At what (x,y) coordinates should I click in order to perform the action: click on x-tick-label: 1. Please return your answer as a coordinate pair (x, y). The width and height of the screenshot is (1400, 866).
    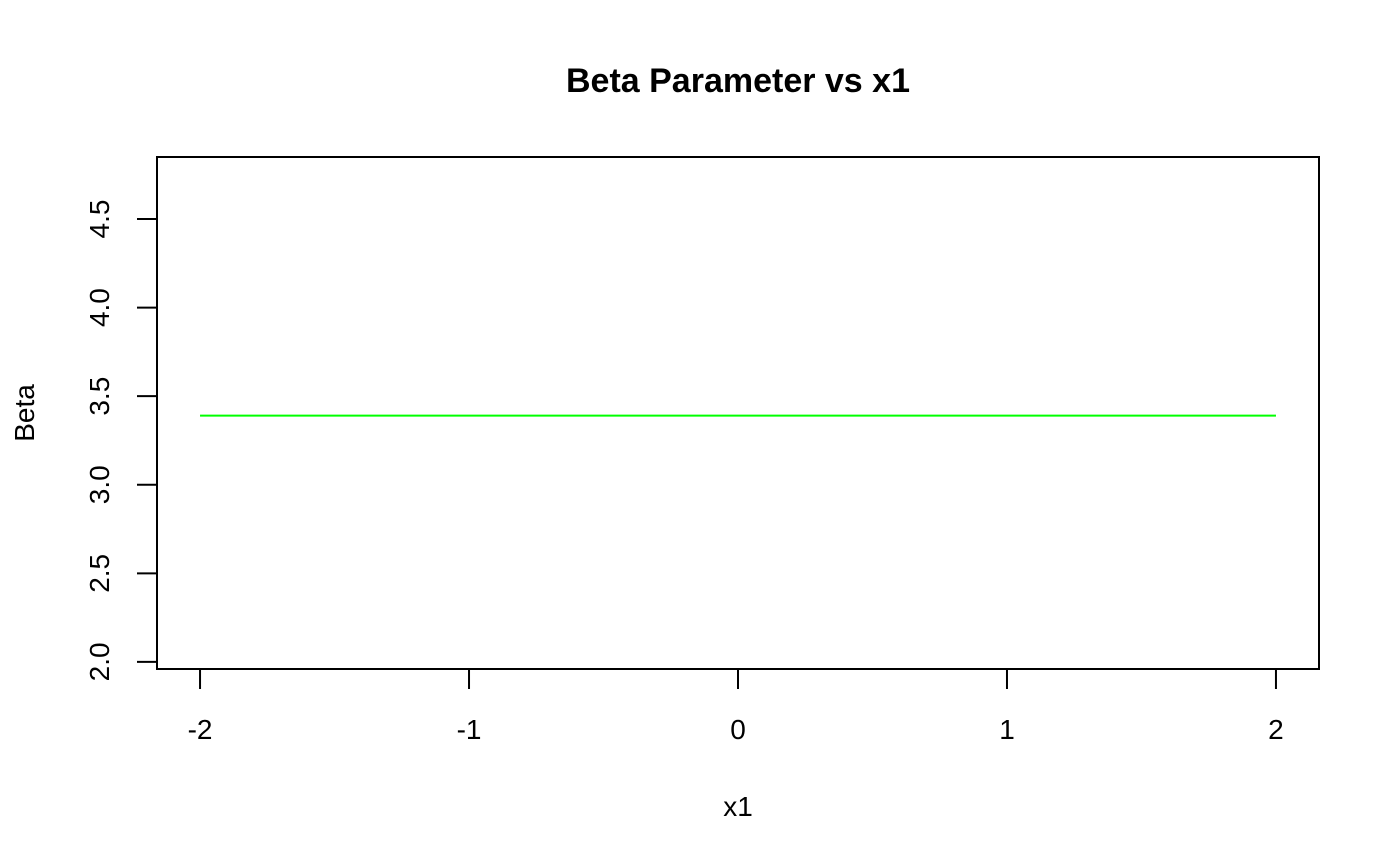
    Looking at the image, I should click on (1007, 729).